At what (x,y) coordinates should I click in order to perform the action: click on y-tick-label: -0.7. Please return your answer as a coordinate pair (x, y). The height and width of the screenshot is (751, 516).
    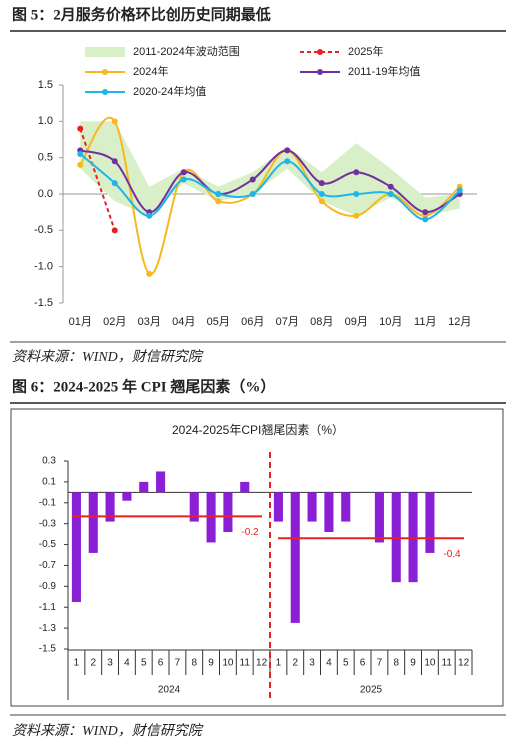
    Looking at the image, I should click on (48, 565).